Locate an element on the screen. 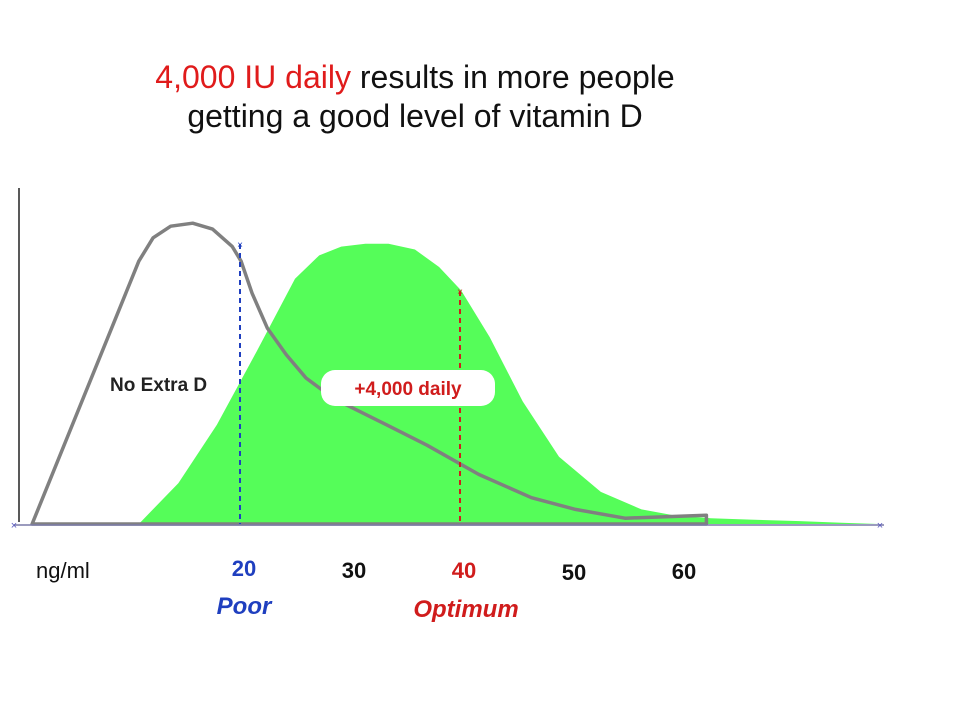  title-highlight: 4,000 IU daily is located at coordinates (253, 77).